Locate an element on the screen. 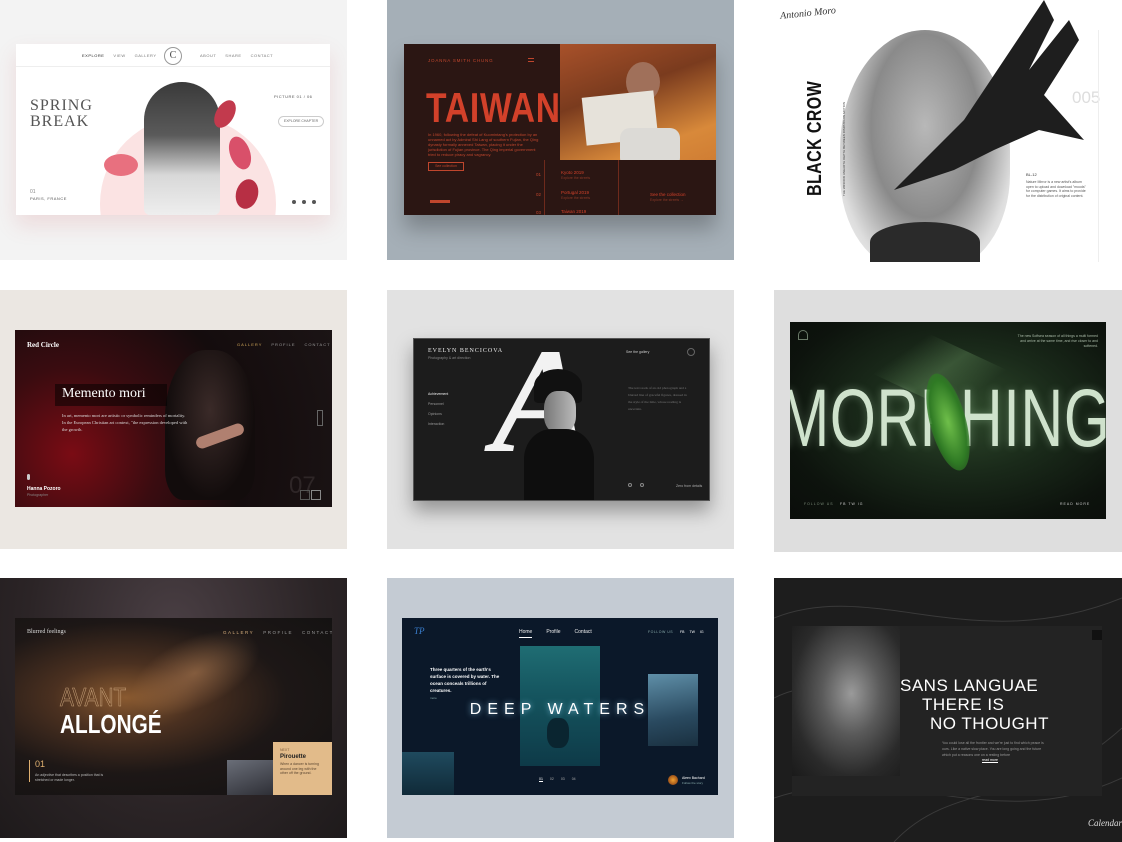 Image resolution: width=1122 pixels, height=842 pixels. menu-item: Interaction is located at coordinates (436, 424).